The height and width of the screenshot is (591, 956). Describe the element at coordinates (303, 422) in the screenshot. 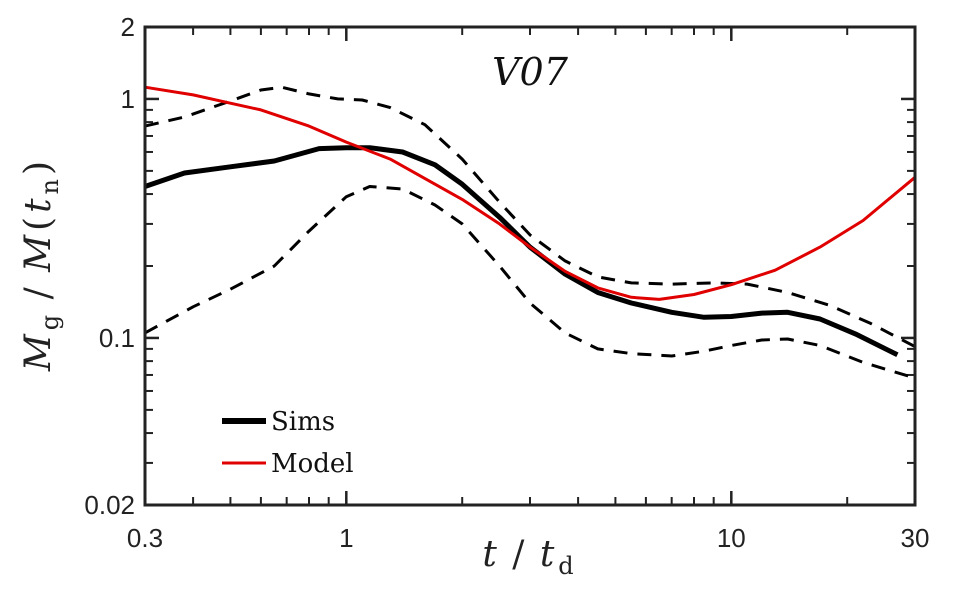

I see `legend-label-sims: Sims` at that location.